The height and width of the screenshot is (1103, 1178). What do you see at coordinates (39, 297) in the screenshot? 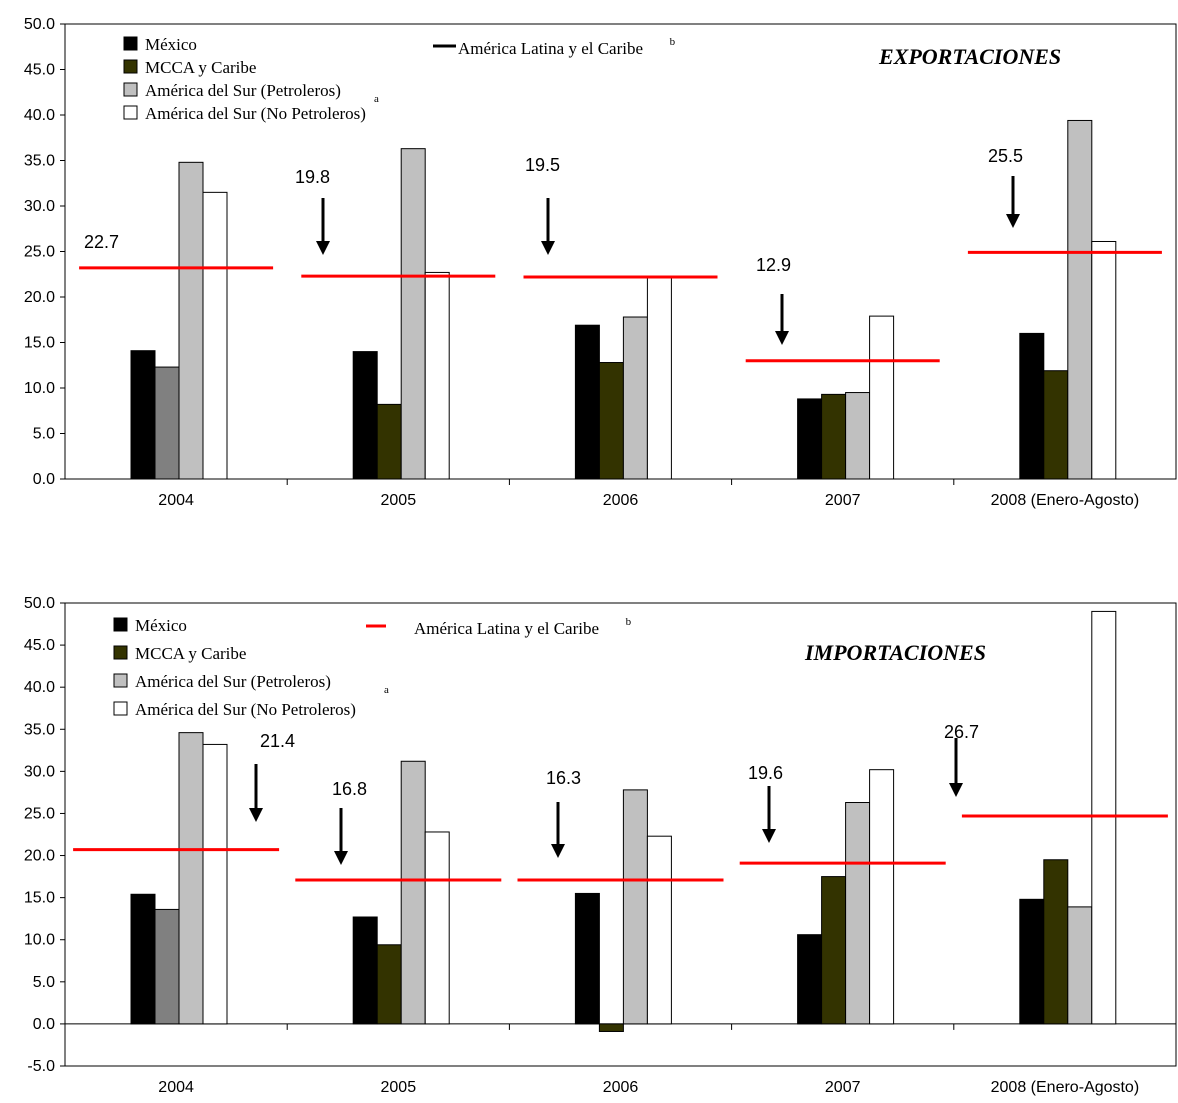
I see `y-tick-label: 20.0` at bounding box center [39, 297].